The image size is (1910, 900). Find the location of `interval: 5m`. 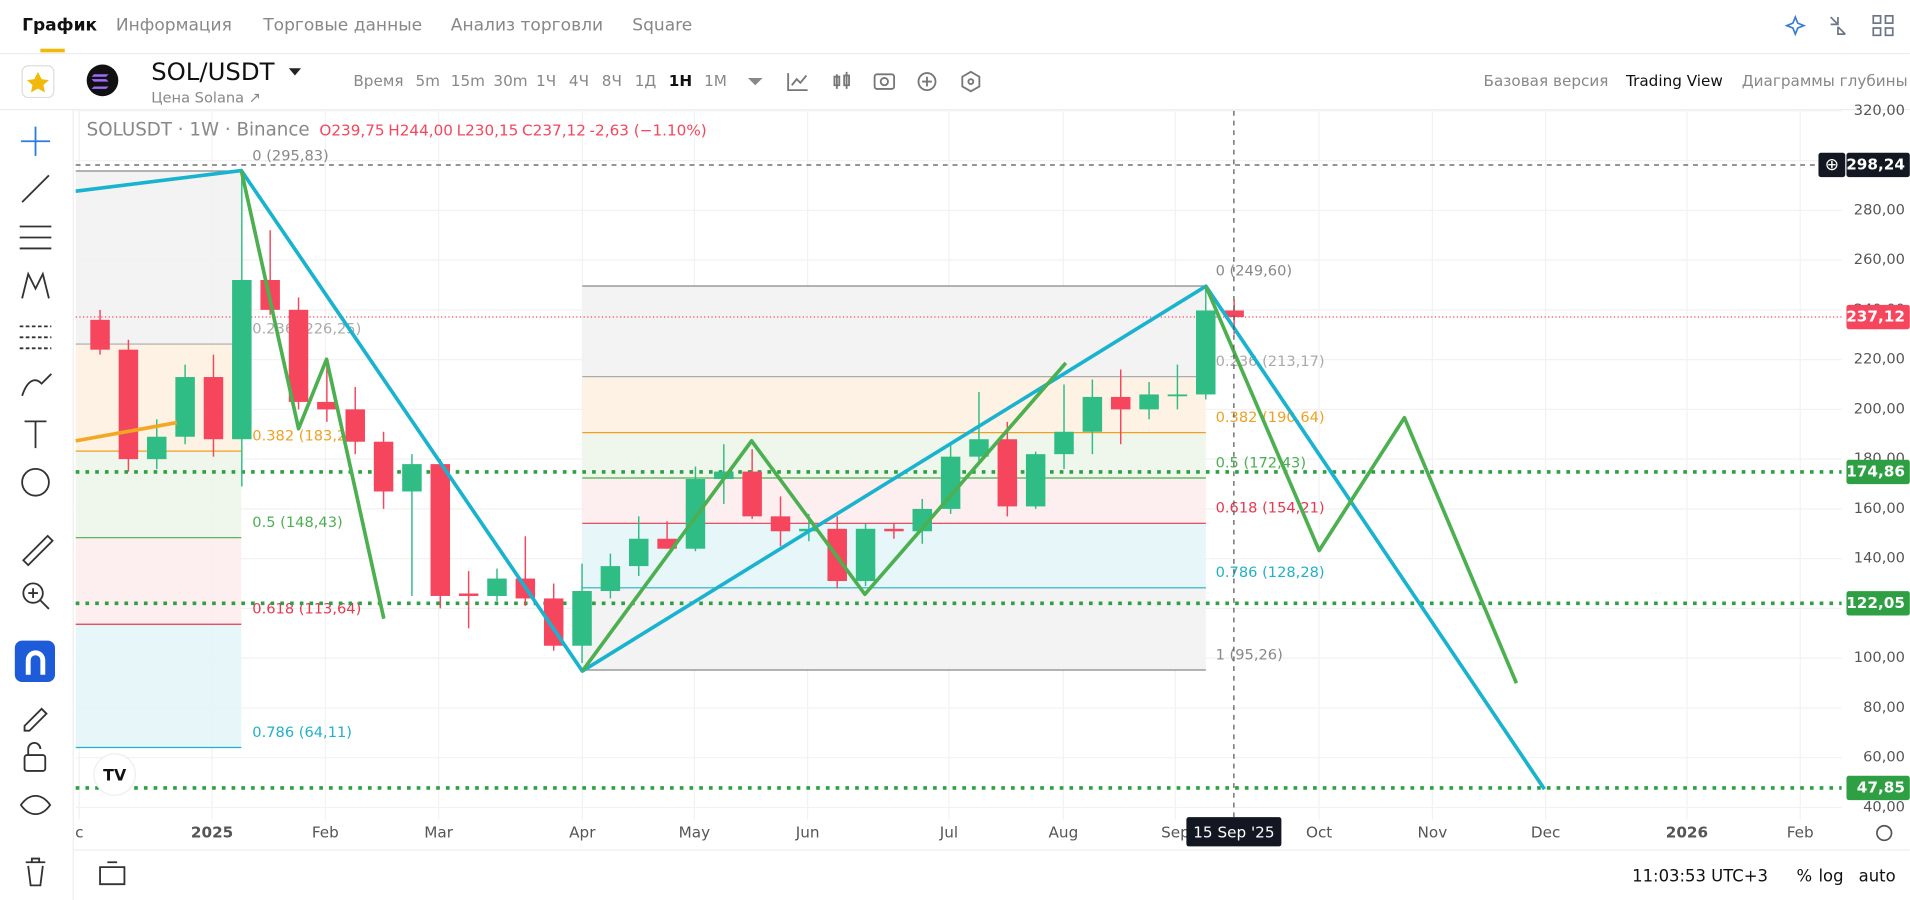

interval: 5m is located at coordinates (427, 81).